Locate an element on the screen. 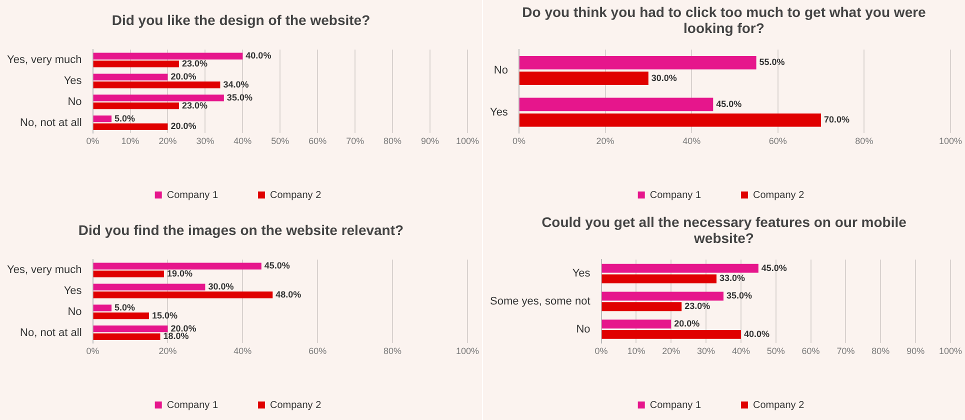 This screenshot has width=965, height=420. data-label: 15.0% is located at coordinates (165, 315).